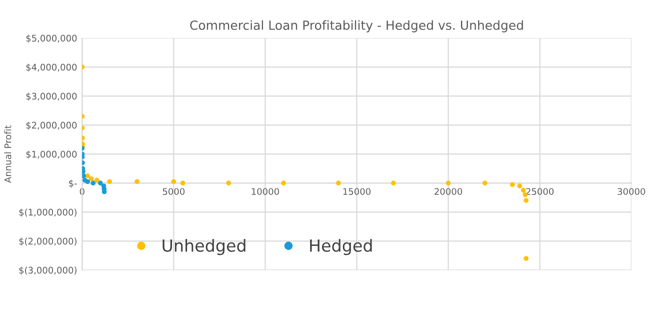 The height and width of the screenshot is (320, 657). Describe the element at coordinates (357, 191) in the screenshot. I see `x-tick-label: 15000` at that location.